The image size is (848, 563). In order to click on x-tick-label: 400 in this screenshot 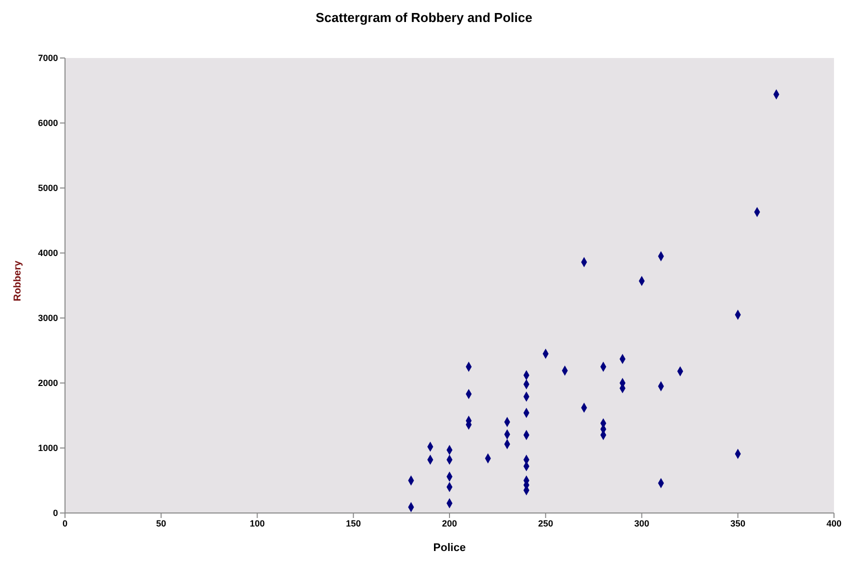, I will do `click(834, 523)`.